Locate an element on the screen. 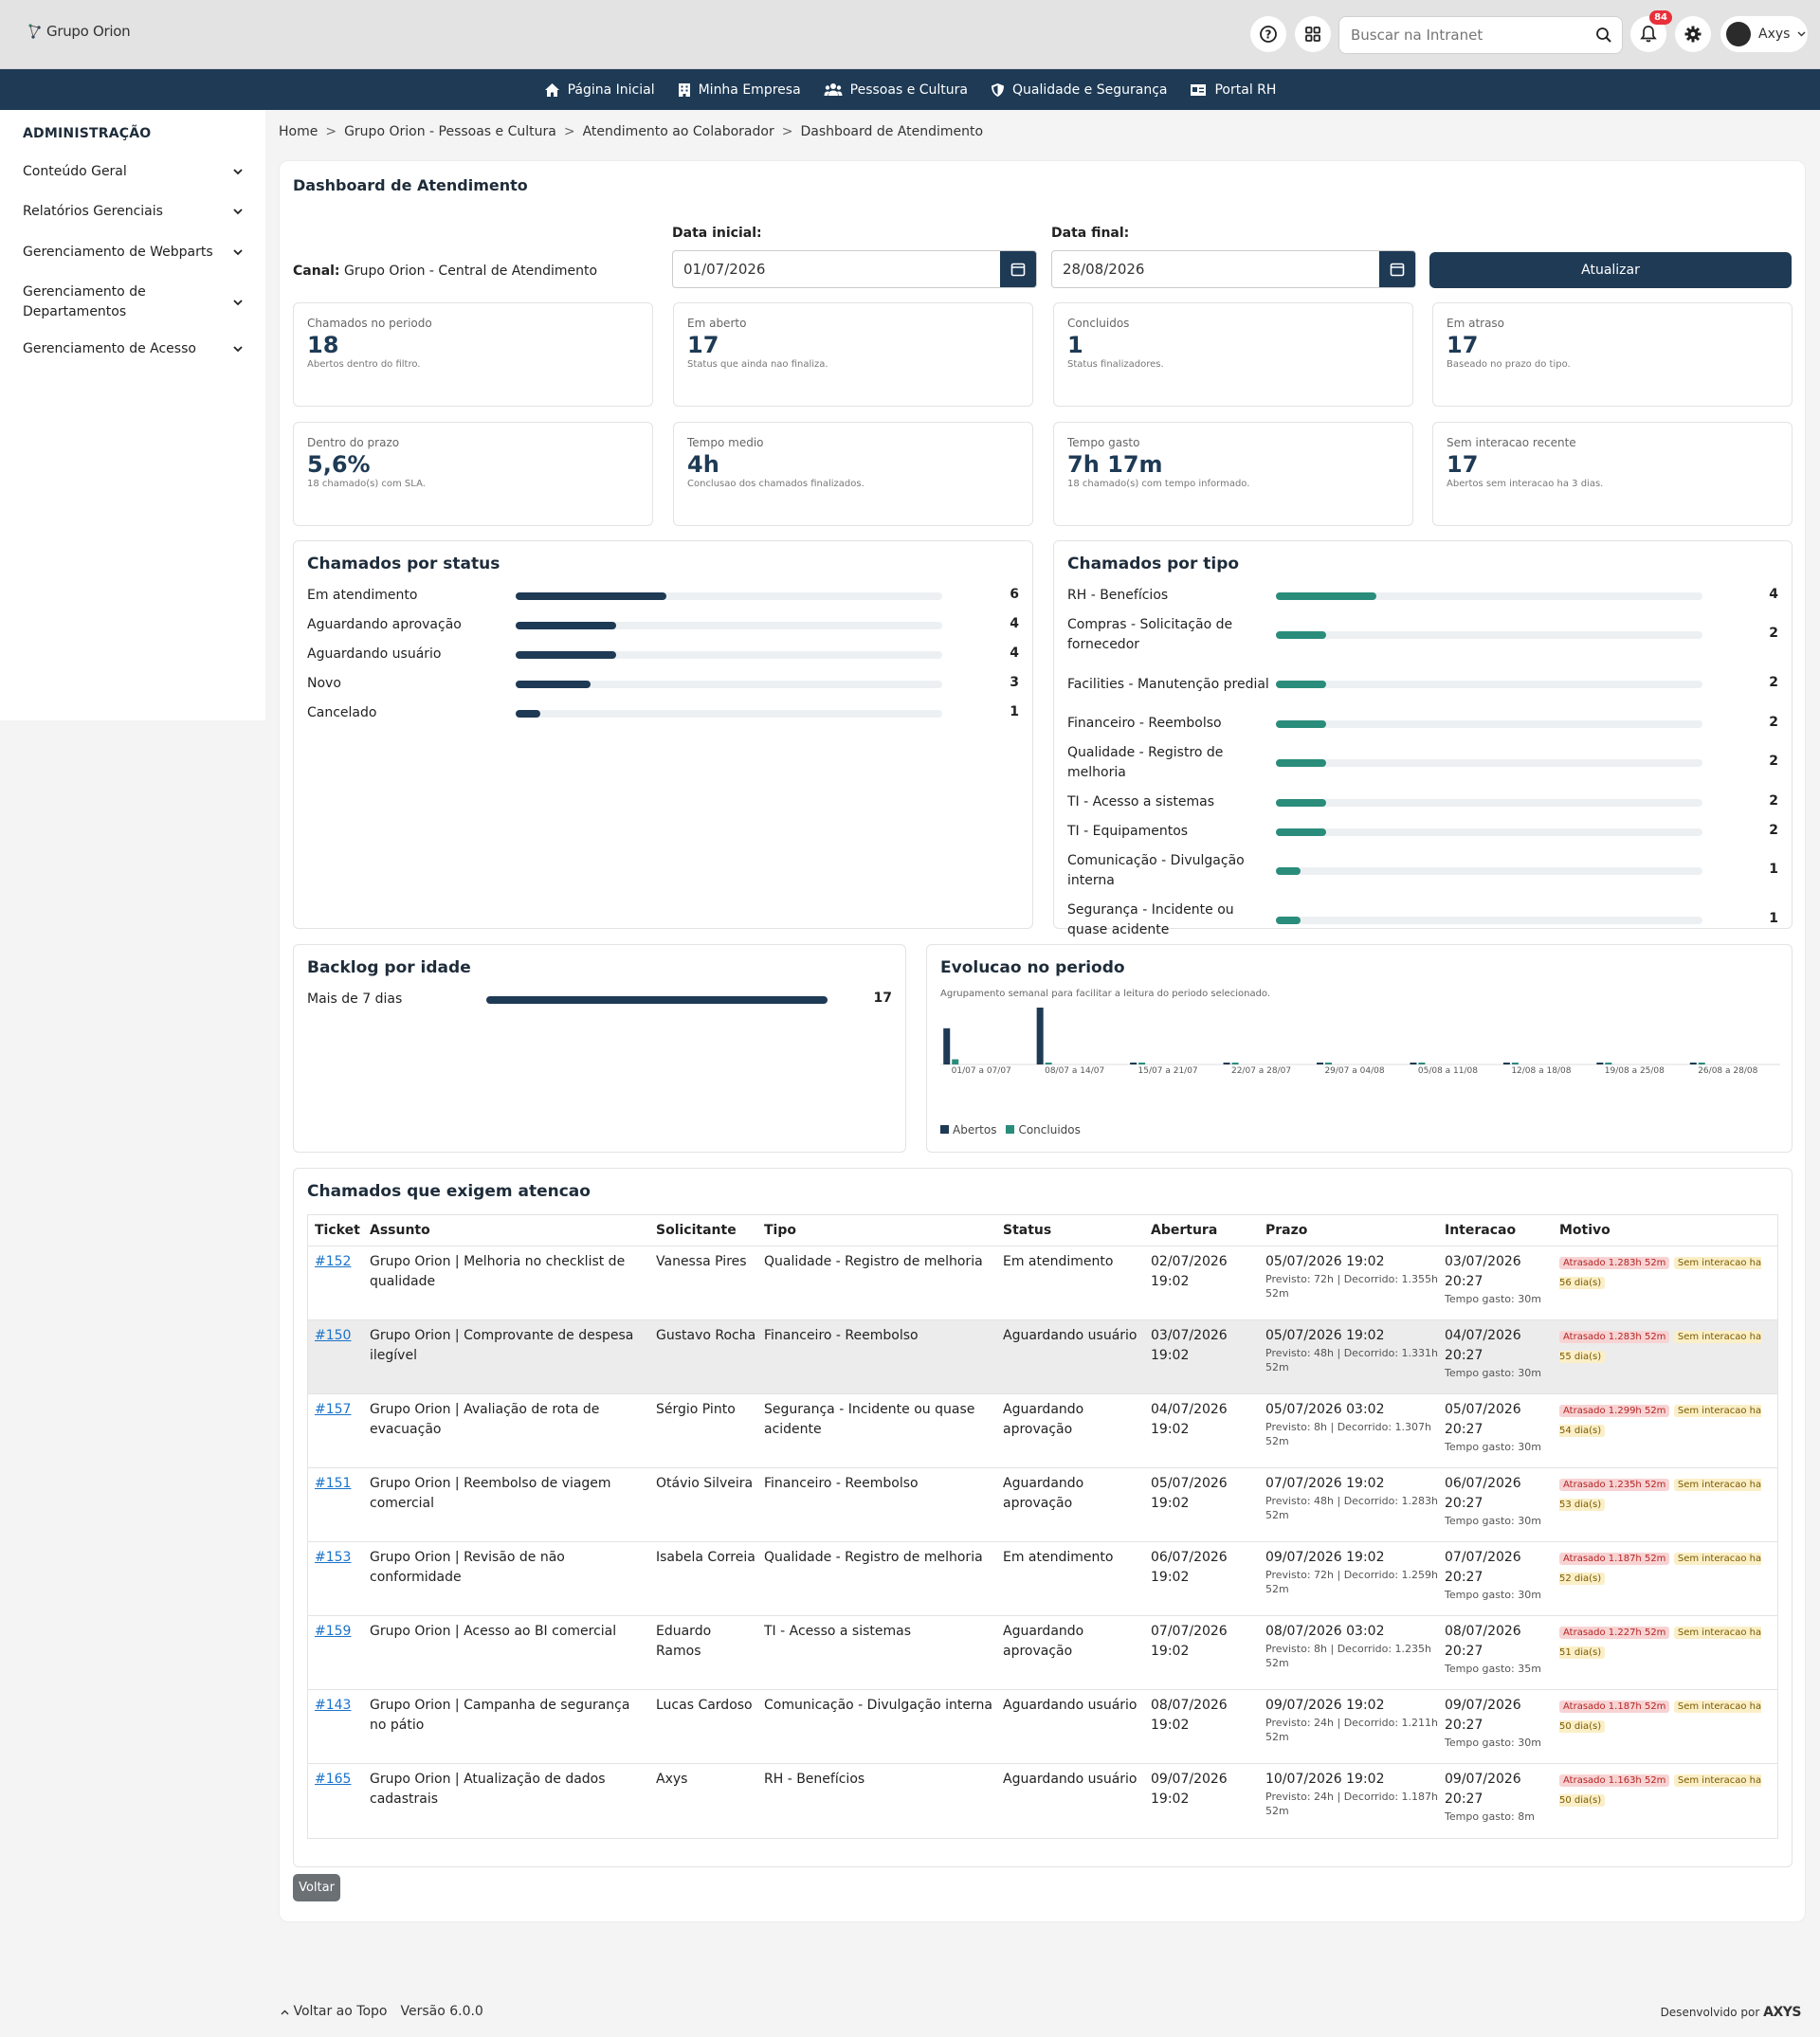 The width and height of the screenshot is (1820, 2037). prazo-detail: Previsto: 24h | Decorrido: 1.211h 52m is located at coordinates (1351, 1730).